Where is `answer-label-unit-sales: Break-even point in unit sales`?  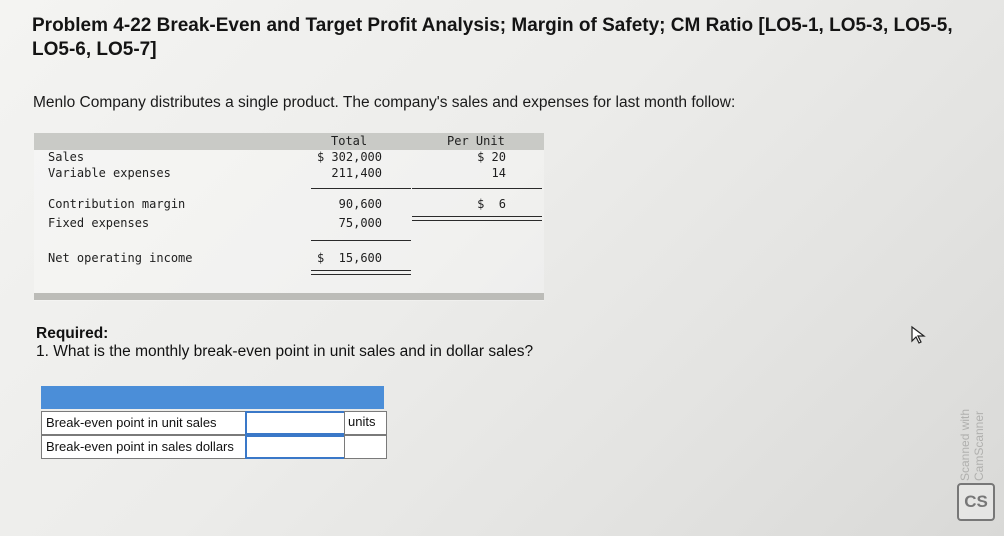
answer-label-unit-sales: Break-even point in unit sales is located at coordinates (144, 423).